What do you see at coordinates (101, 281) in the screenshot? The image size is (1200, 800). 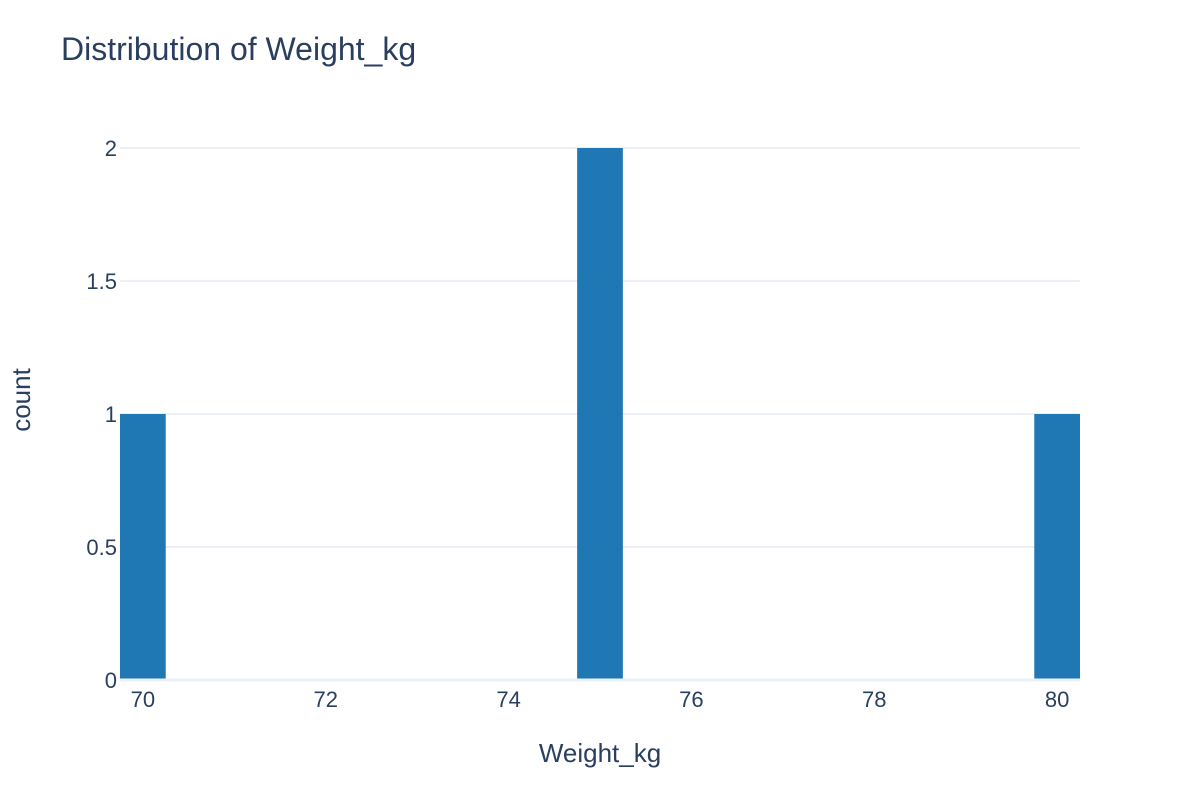 I see `y-tick-label: 1.5` at bounding box center [101, 281].